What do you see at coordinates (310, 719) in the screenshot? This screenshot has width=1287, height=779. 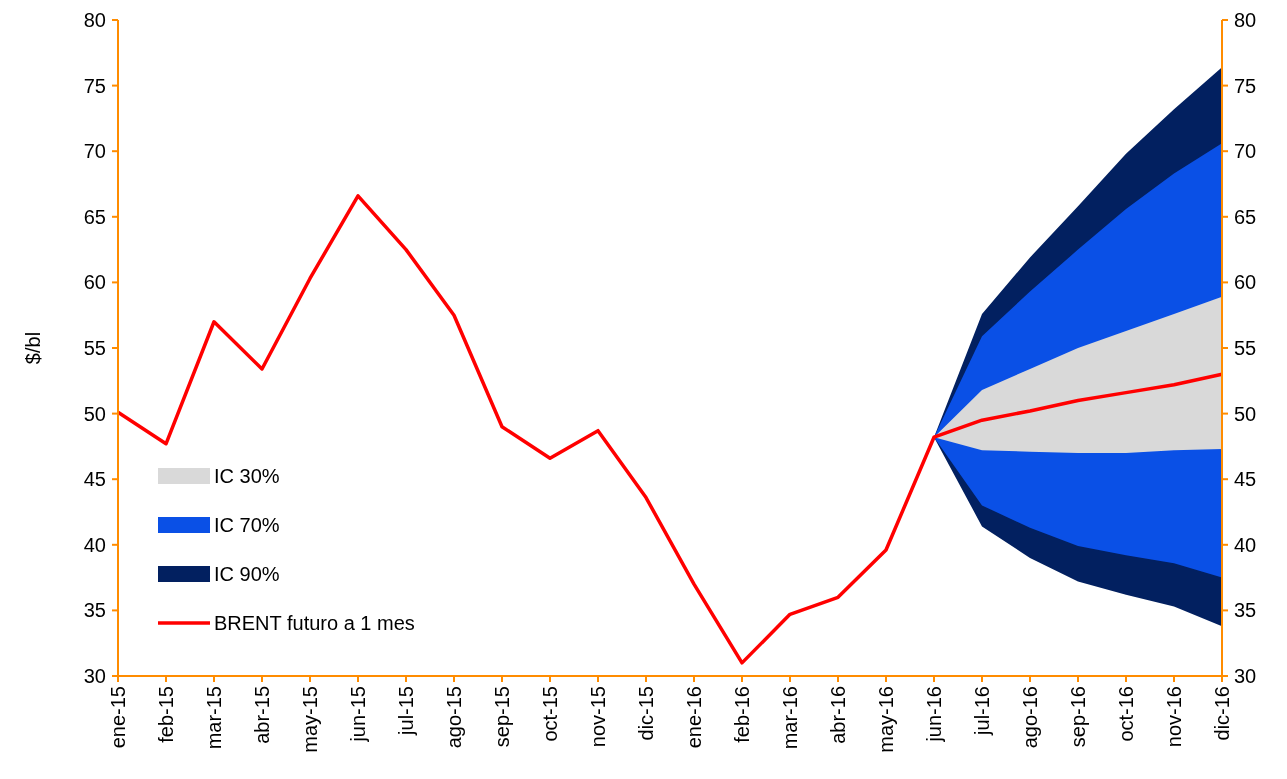 I see `x-tick-label: may-15` at bounding box center [310, 719].